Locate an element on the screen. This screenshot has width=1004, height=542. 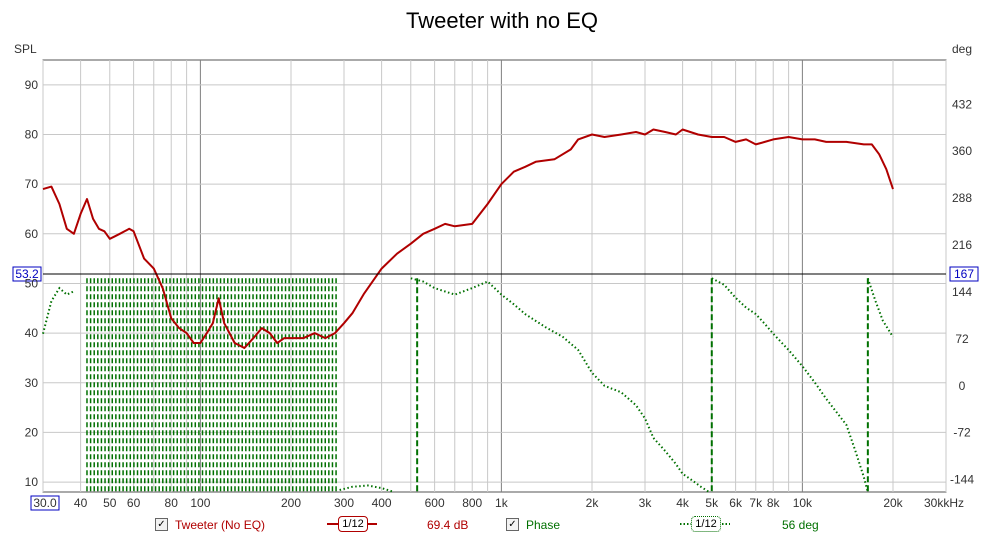
x-tick-label: 200 is located at coordinates (291, 503).